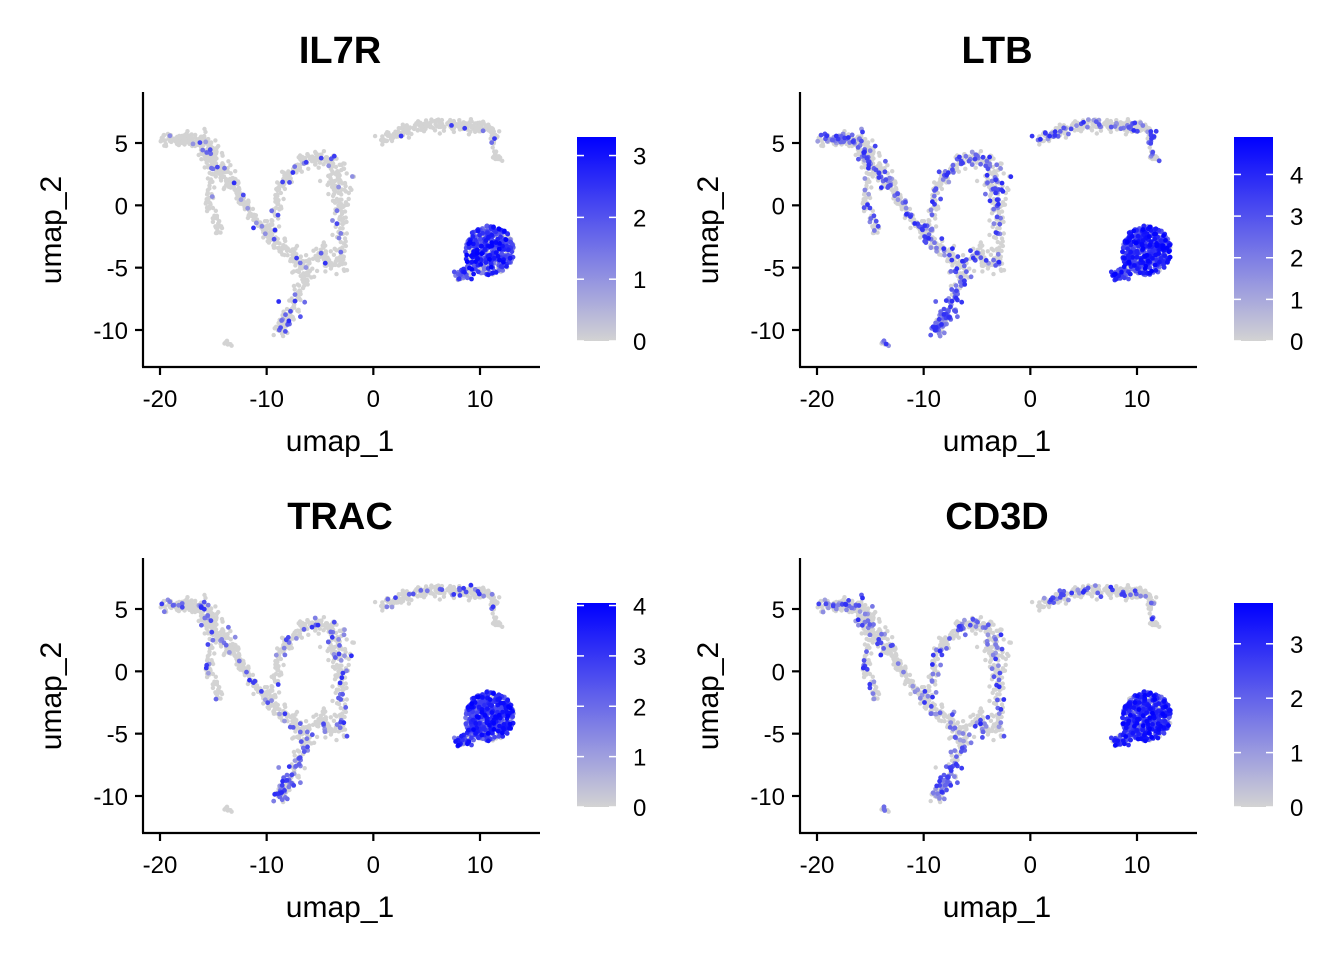 This screenshot has height=960, width=1344. What do you see at coordinates (51, 230) in the screenshot?
I see `y-axis-title: umap_2` at bounding box center [51, 230].